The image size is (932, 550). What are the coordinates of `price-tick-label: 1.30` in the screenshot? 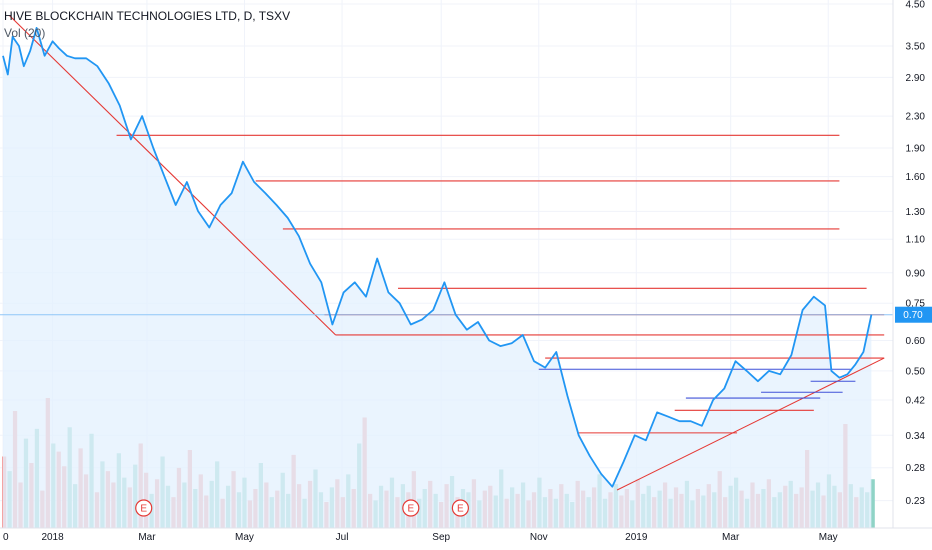 It's located at (916, 212).